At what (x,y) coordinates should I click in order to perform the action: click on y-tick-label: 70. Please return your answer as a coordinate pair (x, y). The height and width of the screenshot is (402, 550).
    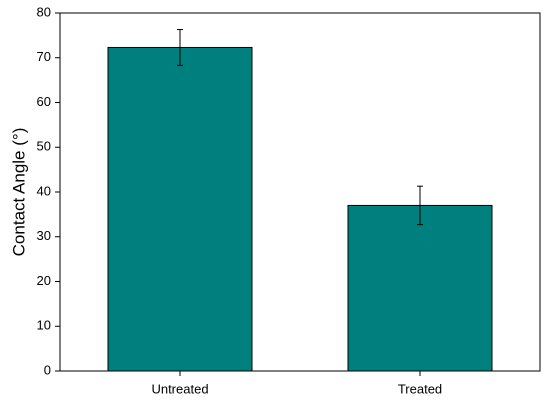
    Looking at the image, I should click on (44, 56).